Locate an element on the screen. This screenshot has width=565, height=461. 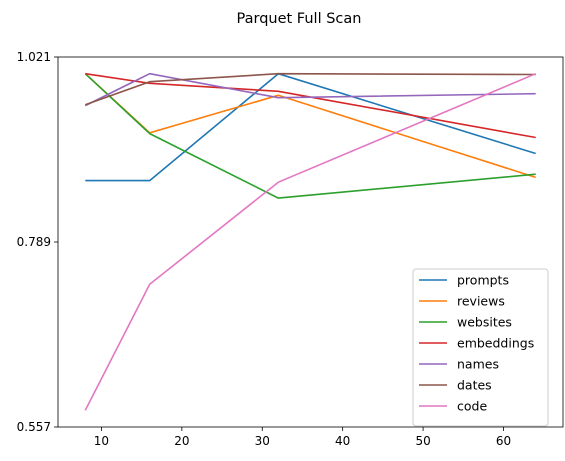
x-tick-label: 30 is located at coordinates (262, 441).